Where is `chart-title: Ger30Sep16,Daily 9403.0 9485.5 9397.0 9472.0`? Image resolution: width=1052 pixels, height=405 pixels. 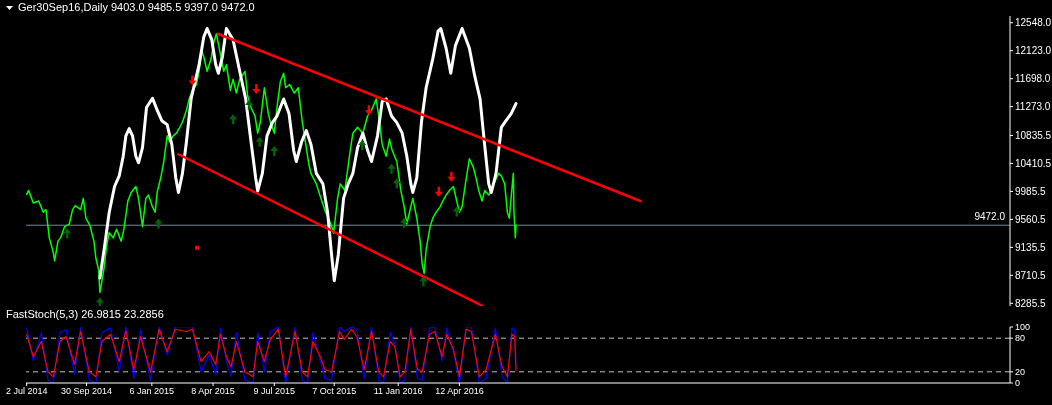
chart-title: Ger30Sep16,Daily 9403.0 9485.5 9397.0 9472.0 is located at coordinates (136, 7).